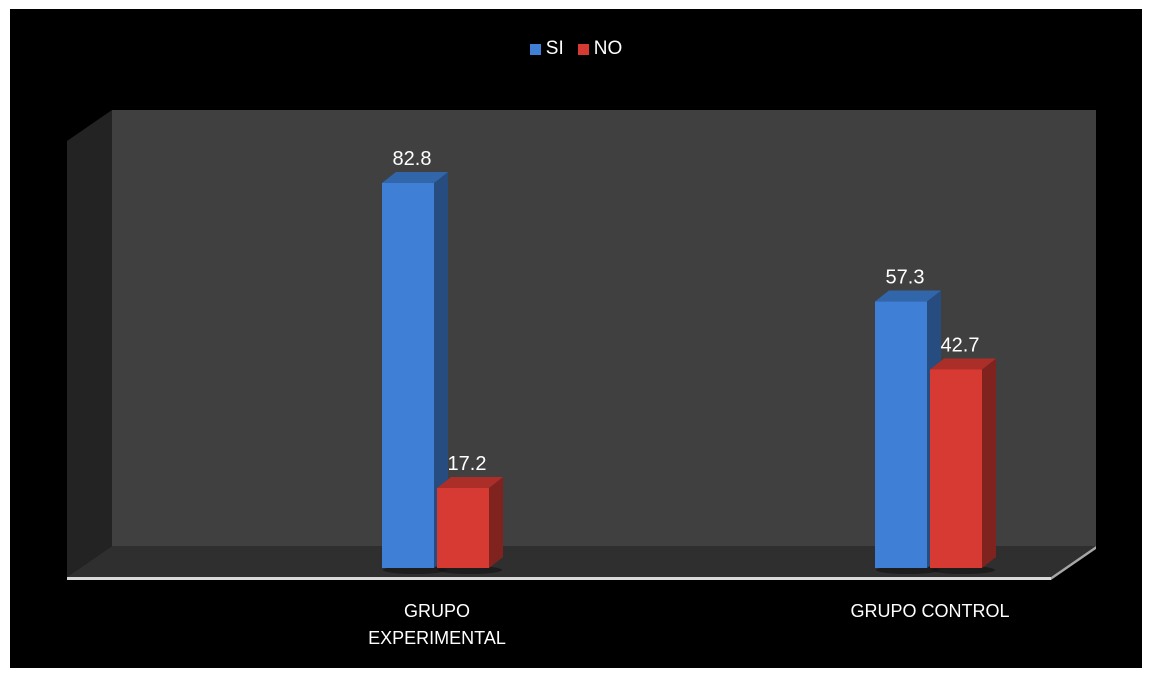 The image size is (1151, 677). I want to click on bar-si-1-top, so click(908, 296).